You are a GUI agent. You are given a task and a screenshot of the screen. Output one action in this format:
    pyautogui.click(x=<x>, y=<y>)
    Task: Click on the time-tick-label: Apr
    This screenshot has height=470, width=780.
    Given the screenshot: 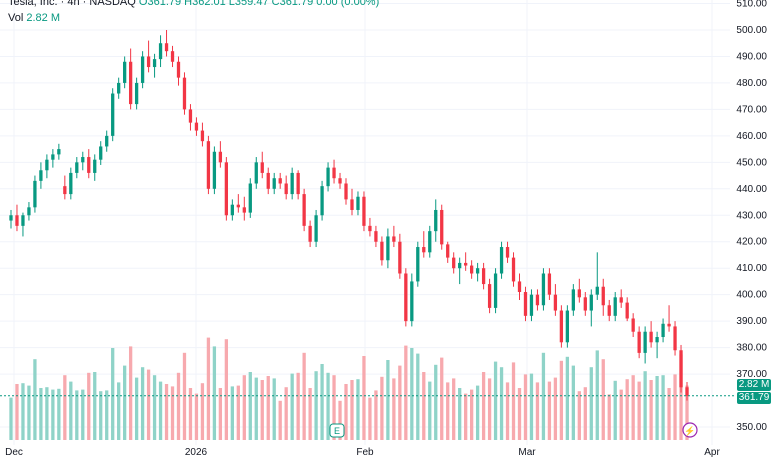 What is the action you would take?
    pyautogui.click(x=712, y=452)
    